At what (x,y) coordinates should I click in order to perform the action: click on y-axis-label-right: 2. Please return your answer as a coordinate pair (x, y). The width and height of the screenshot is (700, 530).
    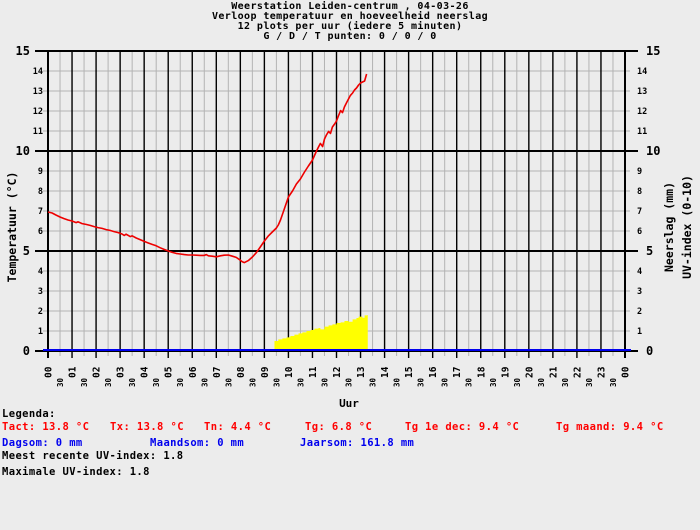
    Looking at the image, I should click on (639, 312).